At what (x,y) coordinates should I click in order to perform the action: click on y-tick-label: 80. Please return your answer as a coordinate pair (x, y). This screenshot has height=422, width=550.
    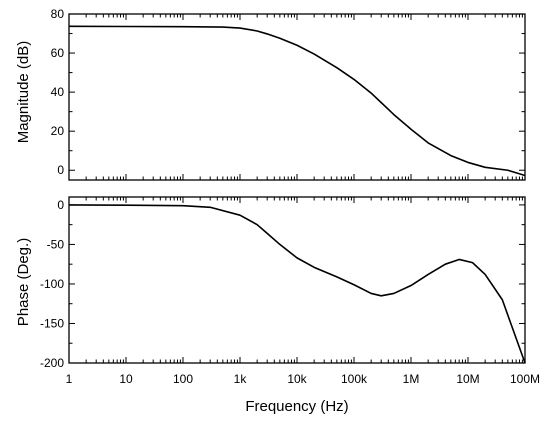
    Looking at the image, I should click on (58, 14).